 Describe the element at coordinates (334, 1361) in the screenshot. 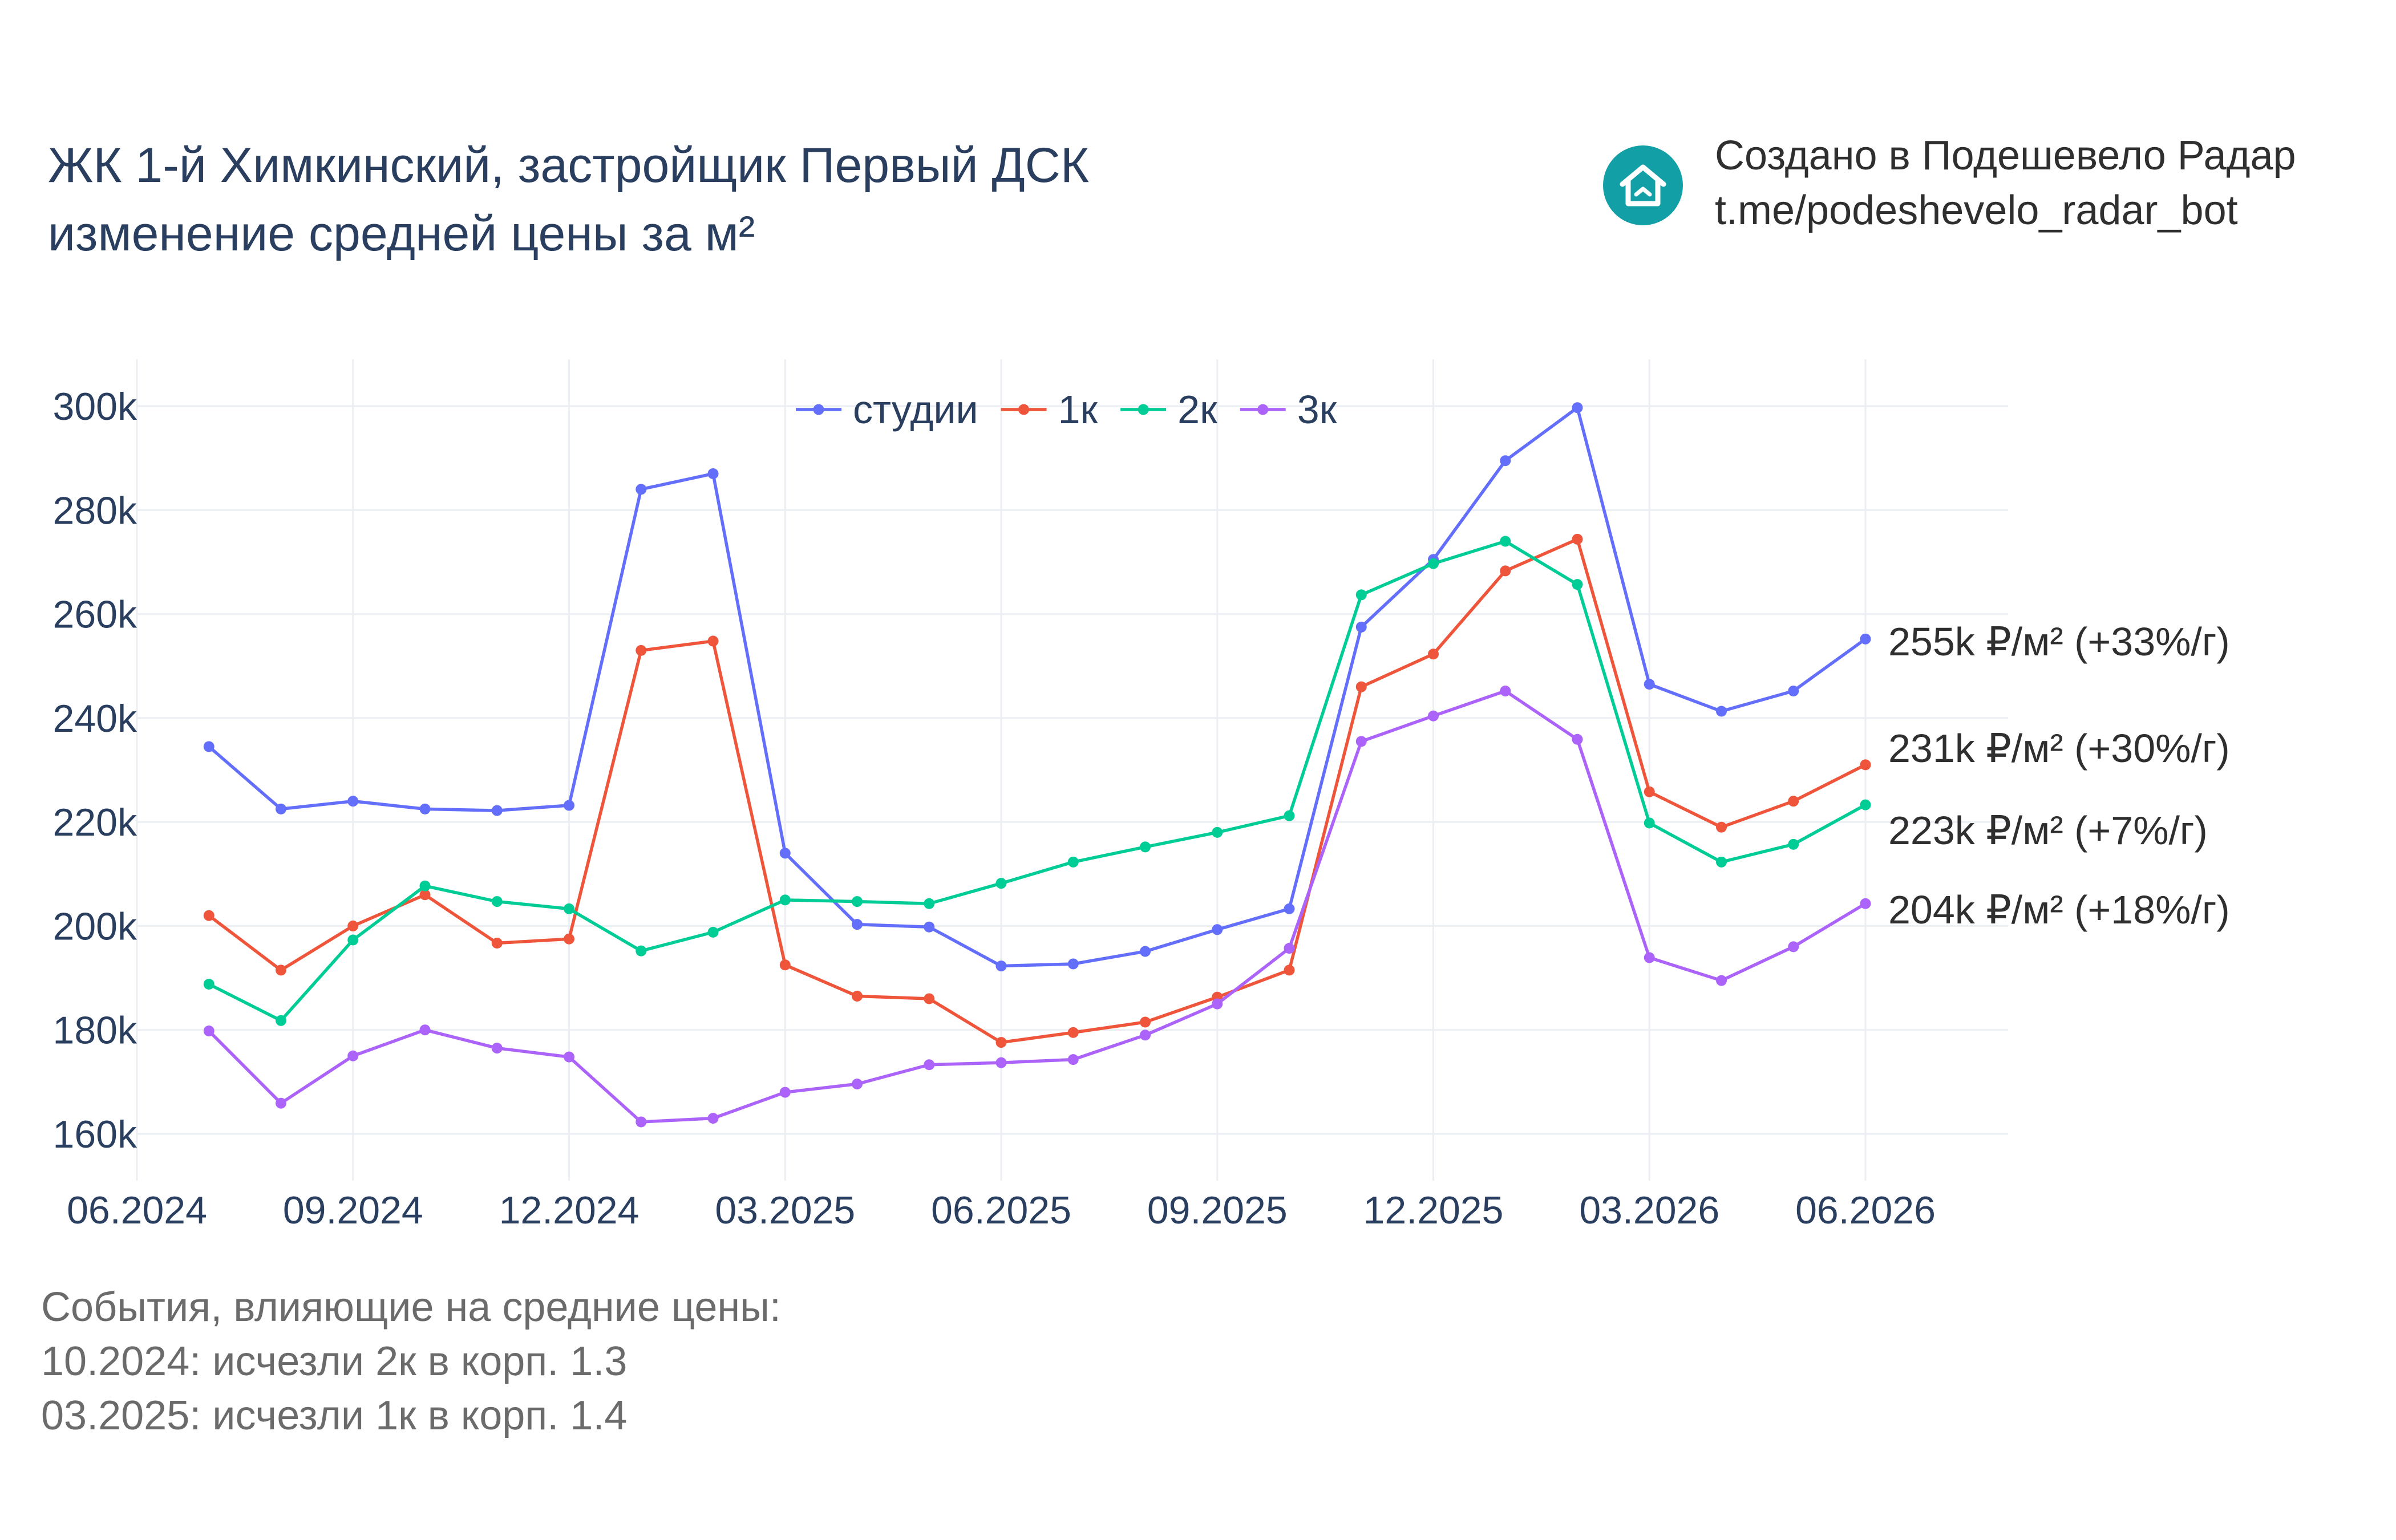

I see `event-item: 10.2024: исчезли 2к в корп. 1.3` at that location.